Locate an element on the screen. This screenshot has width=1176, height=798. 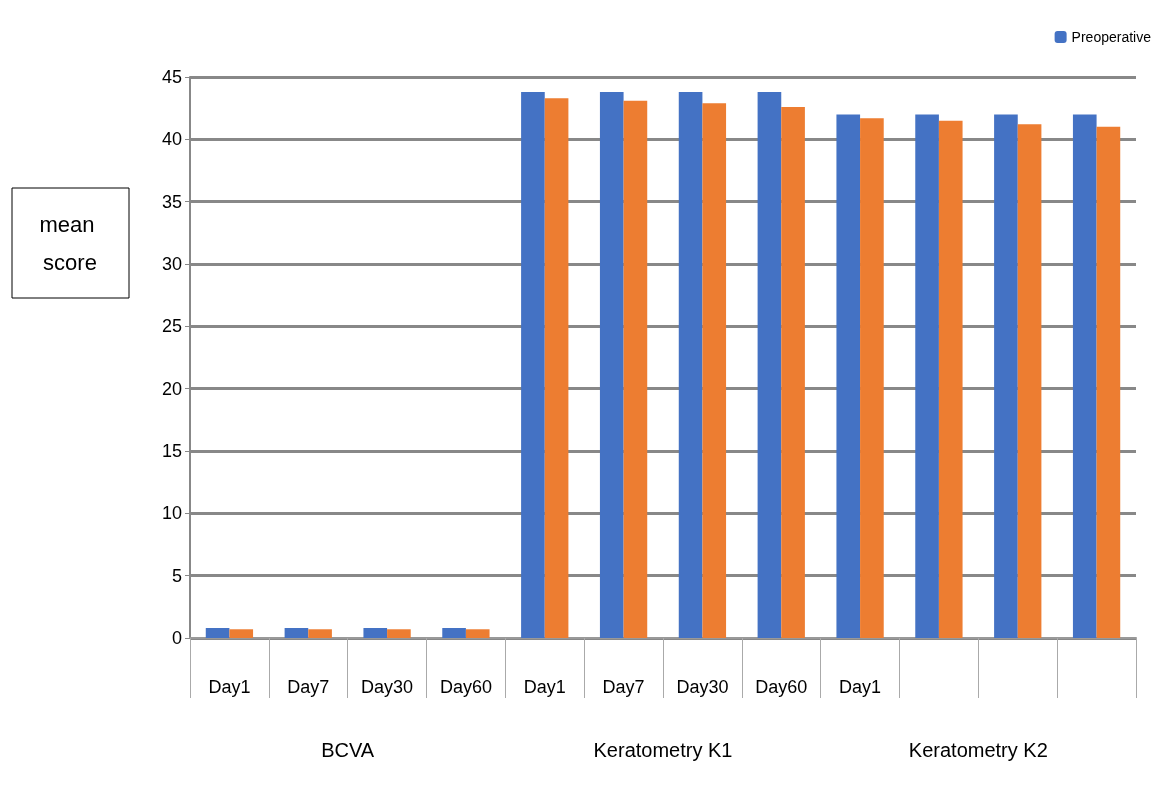
text: BCVA is located at coordinates (348, 750).